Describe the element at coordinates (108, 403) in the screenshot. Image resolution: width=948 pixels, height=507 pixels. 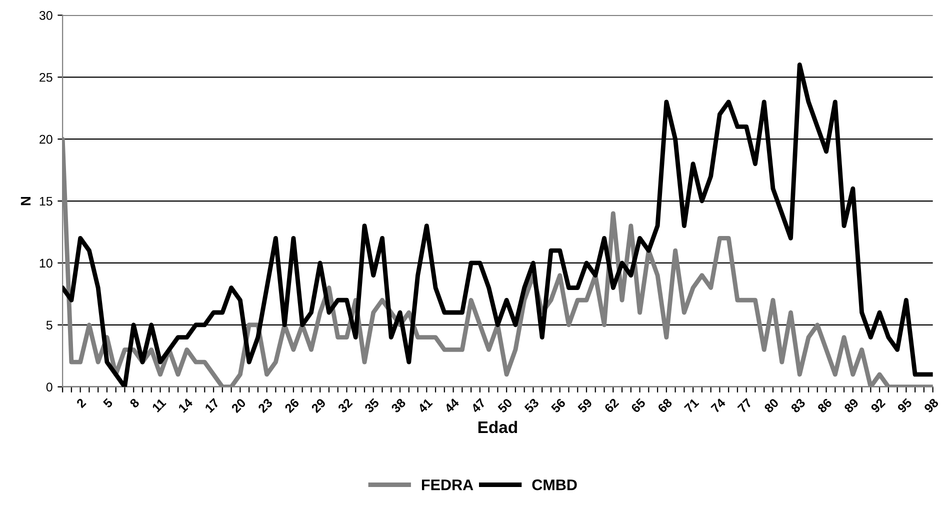
I see `x-tick-label: 5` at that location.